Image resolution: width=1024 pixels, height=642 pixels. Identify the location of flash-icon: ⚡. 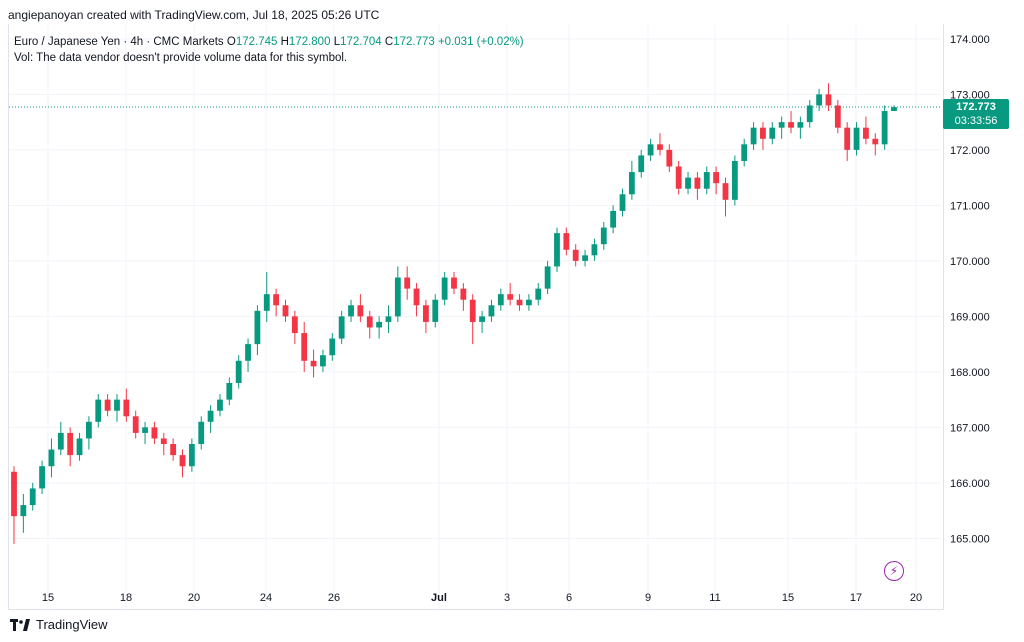
(894, 571).